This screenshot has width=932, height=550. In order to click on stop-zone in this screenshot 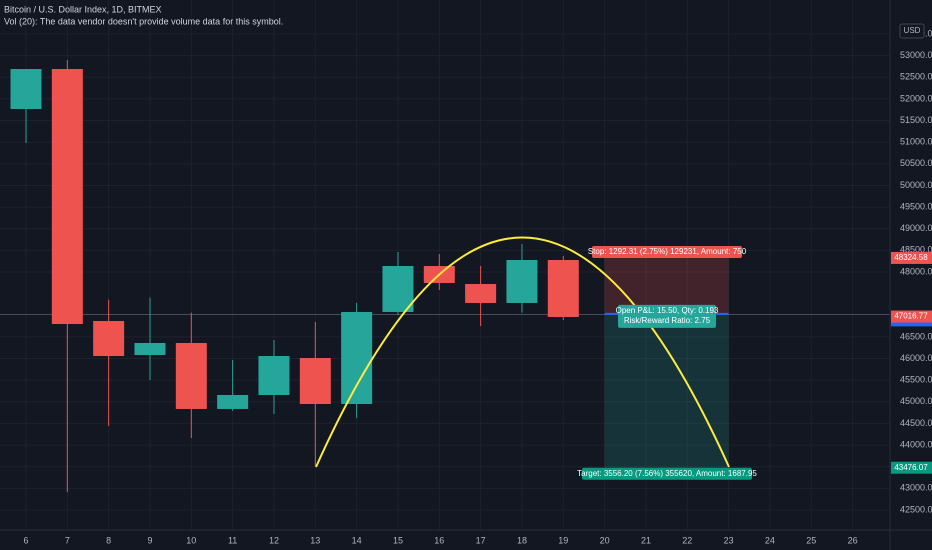, I will do `click(666, 285)`.